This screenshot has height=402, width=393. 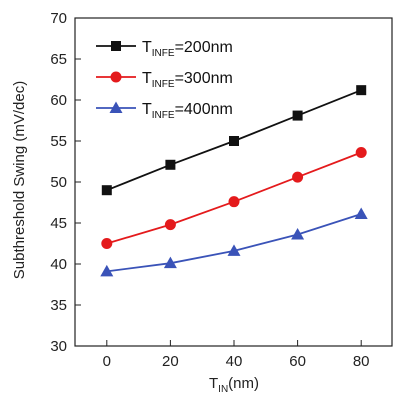 What do you see at coordinates (58, 59) in the screenshot?
I see `y-tick-label: 65` at bounding box center [58, 59].